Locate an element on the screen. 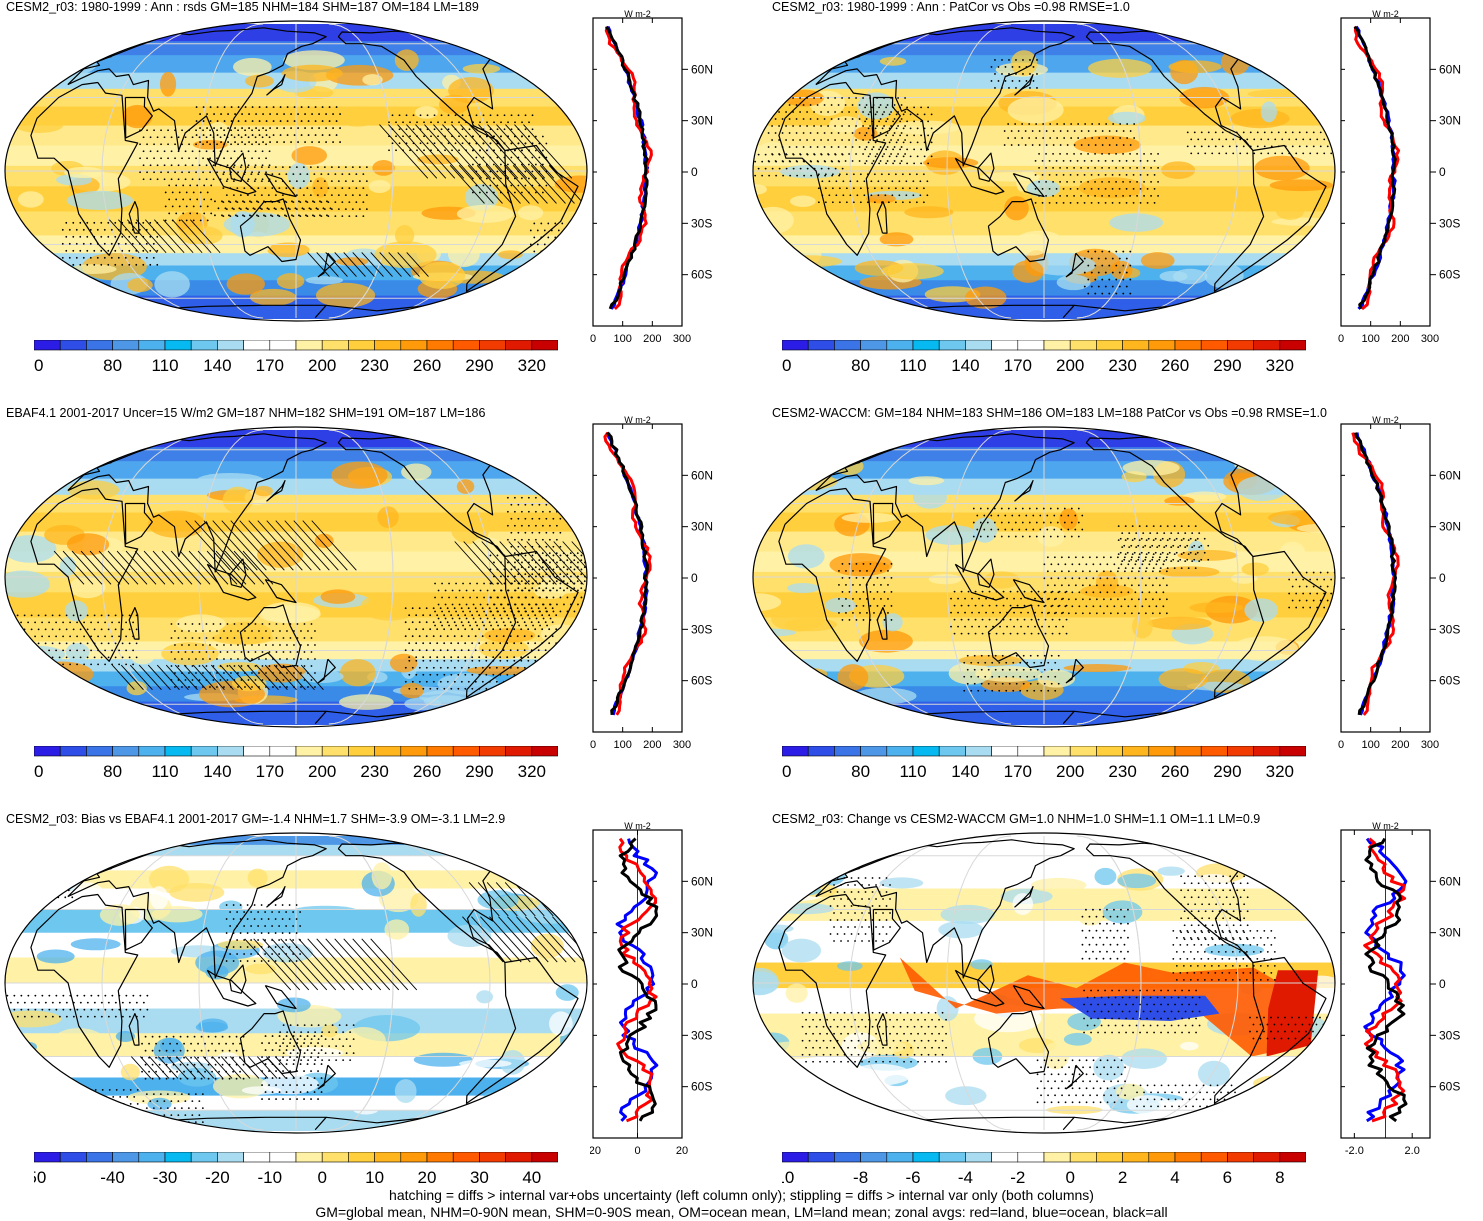 The width and height of the screenshot is (1483, 1221). map-cesm2-patcor is located at coordinates (1044, 171).